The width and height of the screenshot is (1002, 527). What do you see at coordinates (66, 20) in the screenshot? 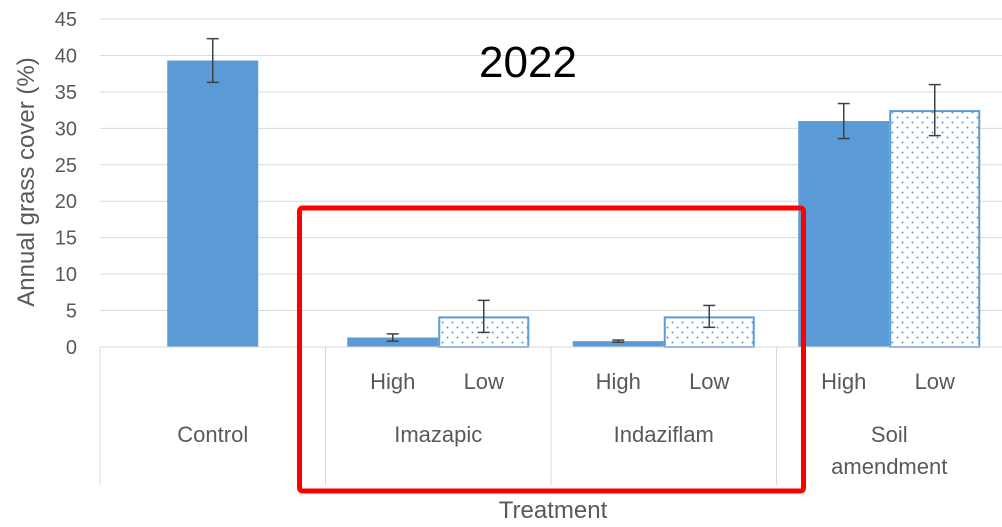
I see `y-tick-label: 45` at bounding box center [66, 20].